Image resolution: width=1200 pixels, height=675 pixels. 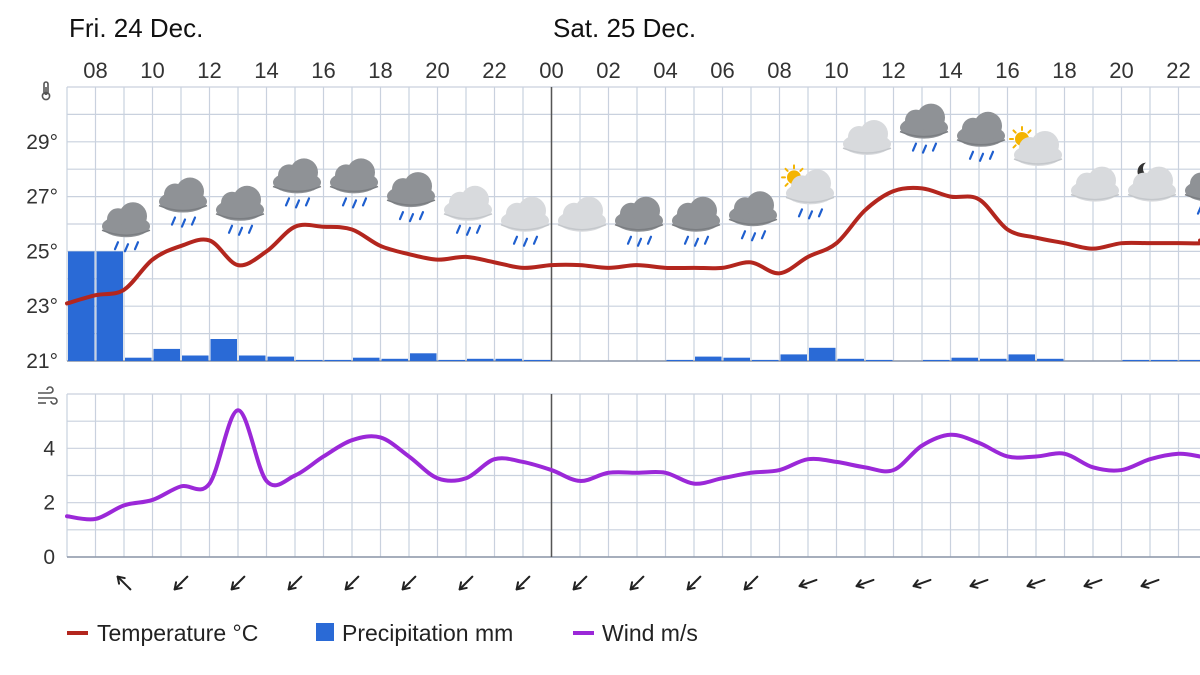 I want to click on legend: Temperature °C Precipitation mm Wind m/s, so click(x=382, y=633).